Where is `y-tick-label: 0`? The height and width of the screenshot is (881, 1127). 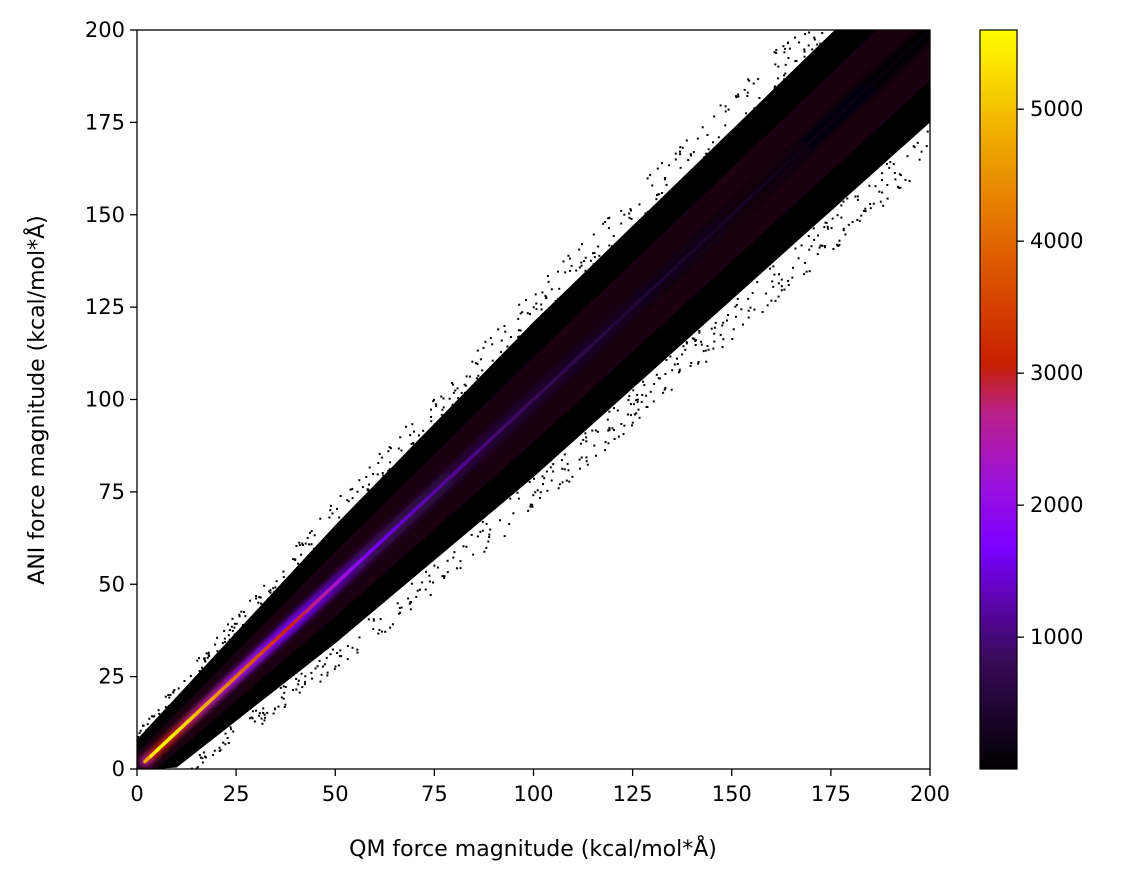 y-tick-label: 0 is located at coordinates (118, 769).